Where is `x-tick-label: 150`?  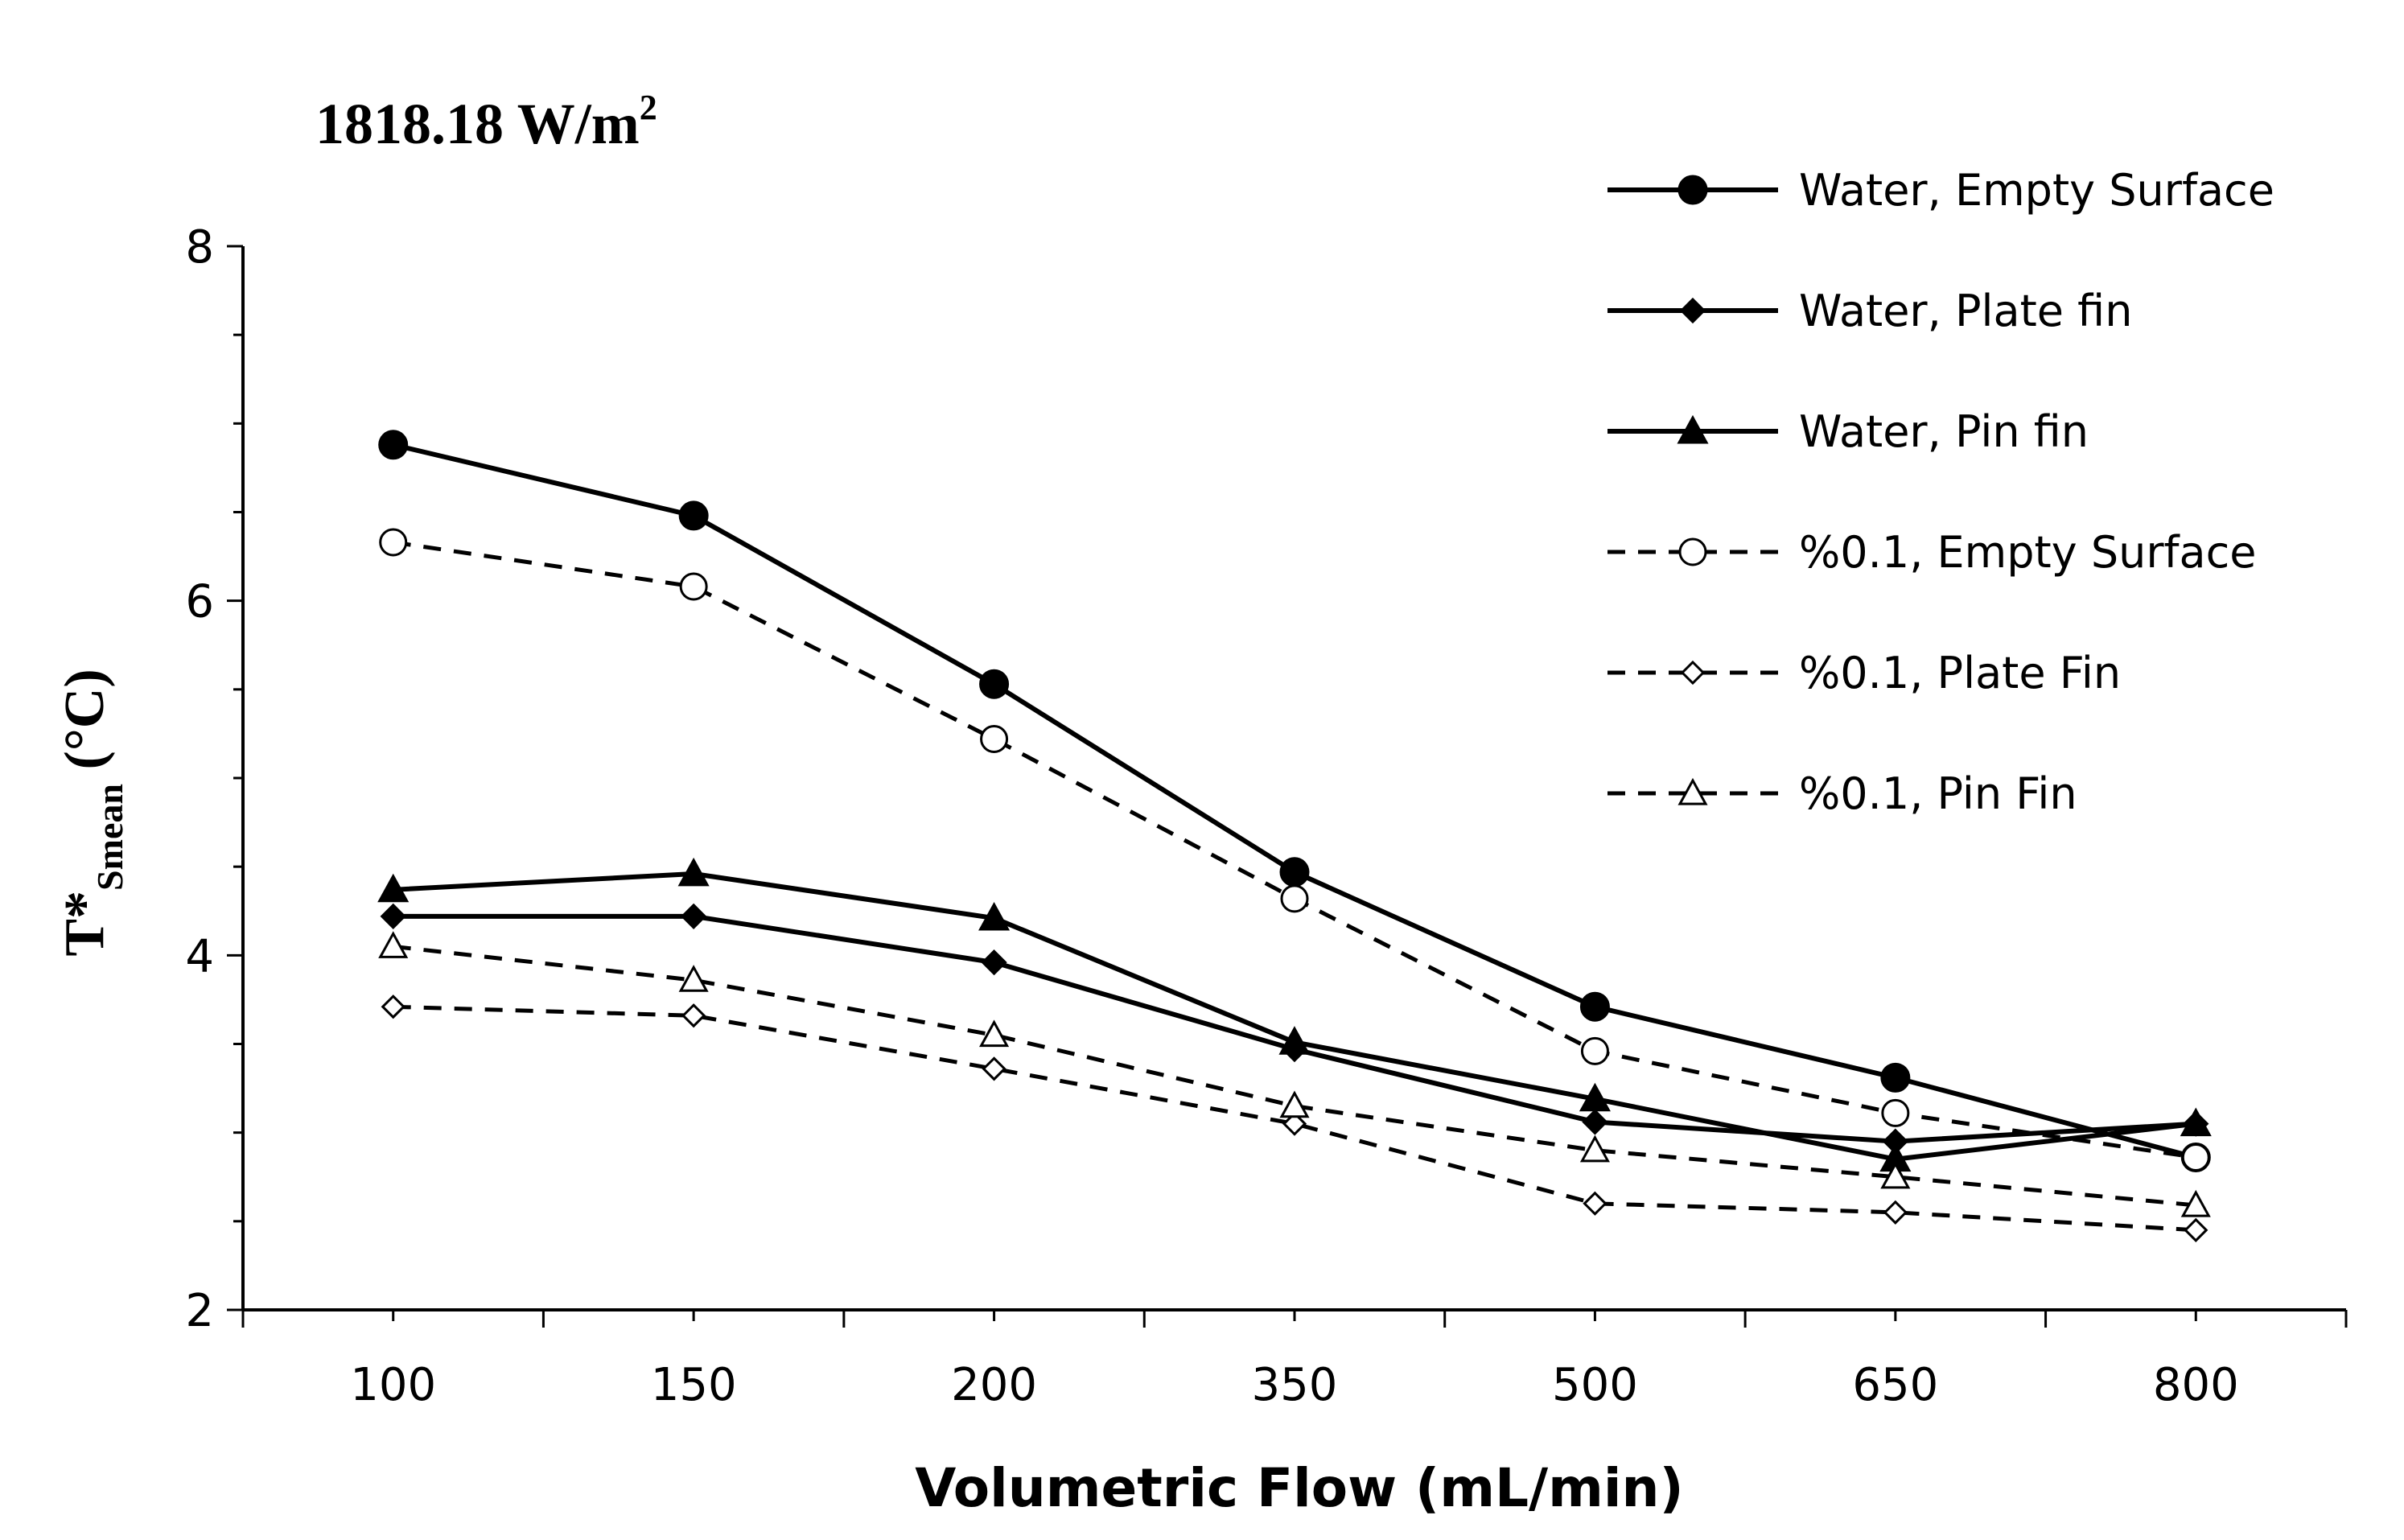 x-tick-label: 150 is located at coordinates (694, 1385).